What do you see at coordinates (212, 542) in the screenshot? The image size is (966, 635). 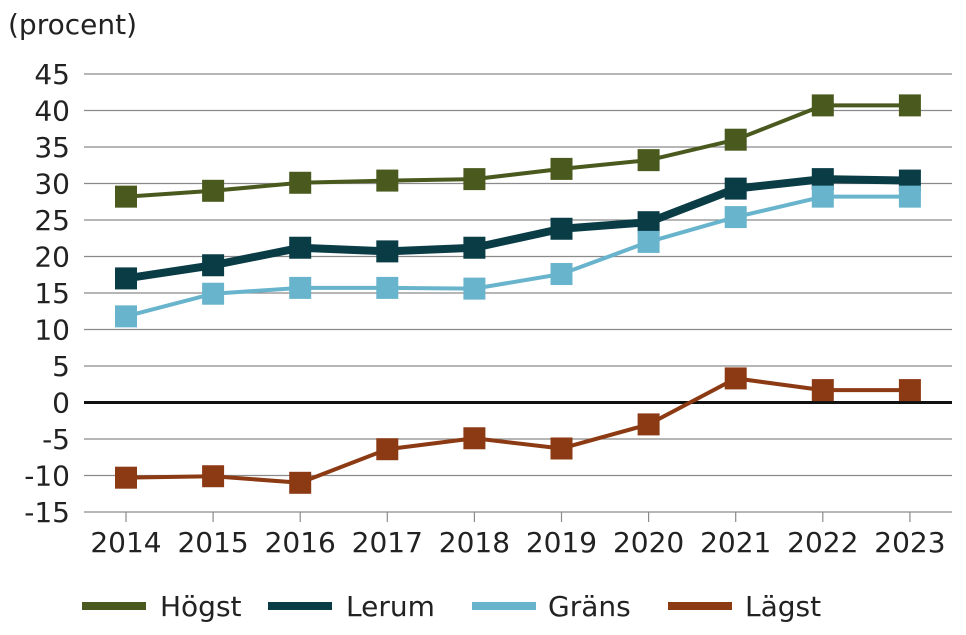 I see `x-tick-label: 2015` at bounding box center [212, 542].